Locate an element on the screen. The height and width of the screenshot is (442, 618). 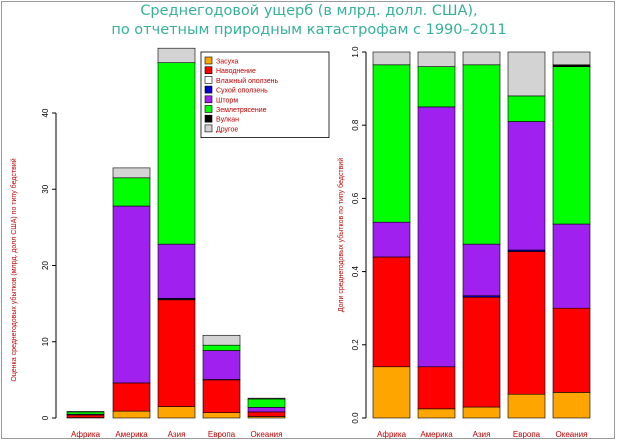
y-tick-label-2: 0.8 is located at coordinates (355, 125).